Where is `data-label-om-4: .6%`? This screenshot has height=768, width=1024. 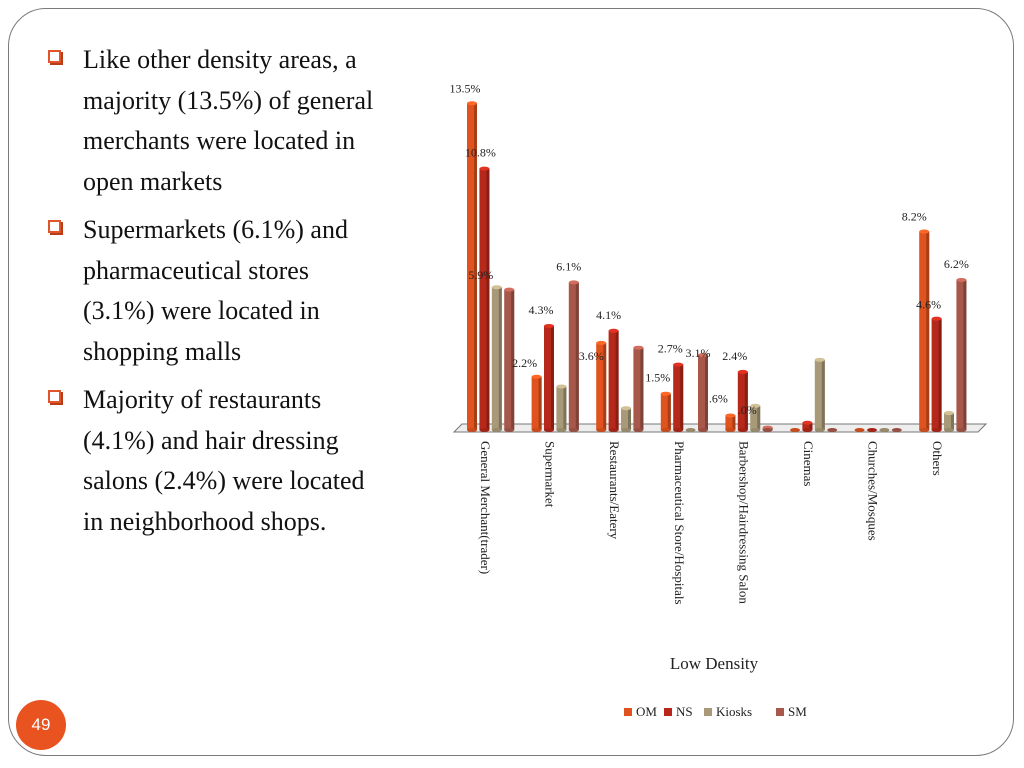 data-label-om-4: .6% is located at coordinates (718, 398).